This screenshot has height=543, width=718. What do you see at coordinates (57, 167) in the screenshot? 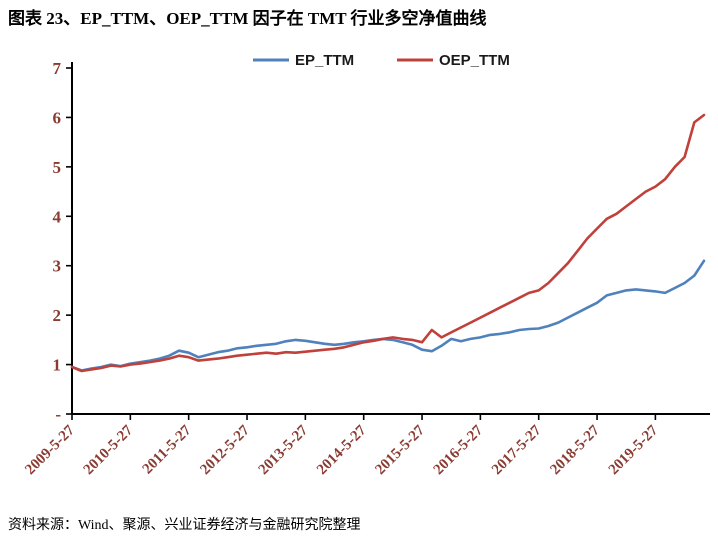
I see `y-tick-label: 5` at bounding box center [57, 167].